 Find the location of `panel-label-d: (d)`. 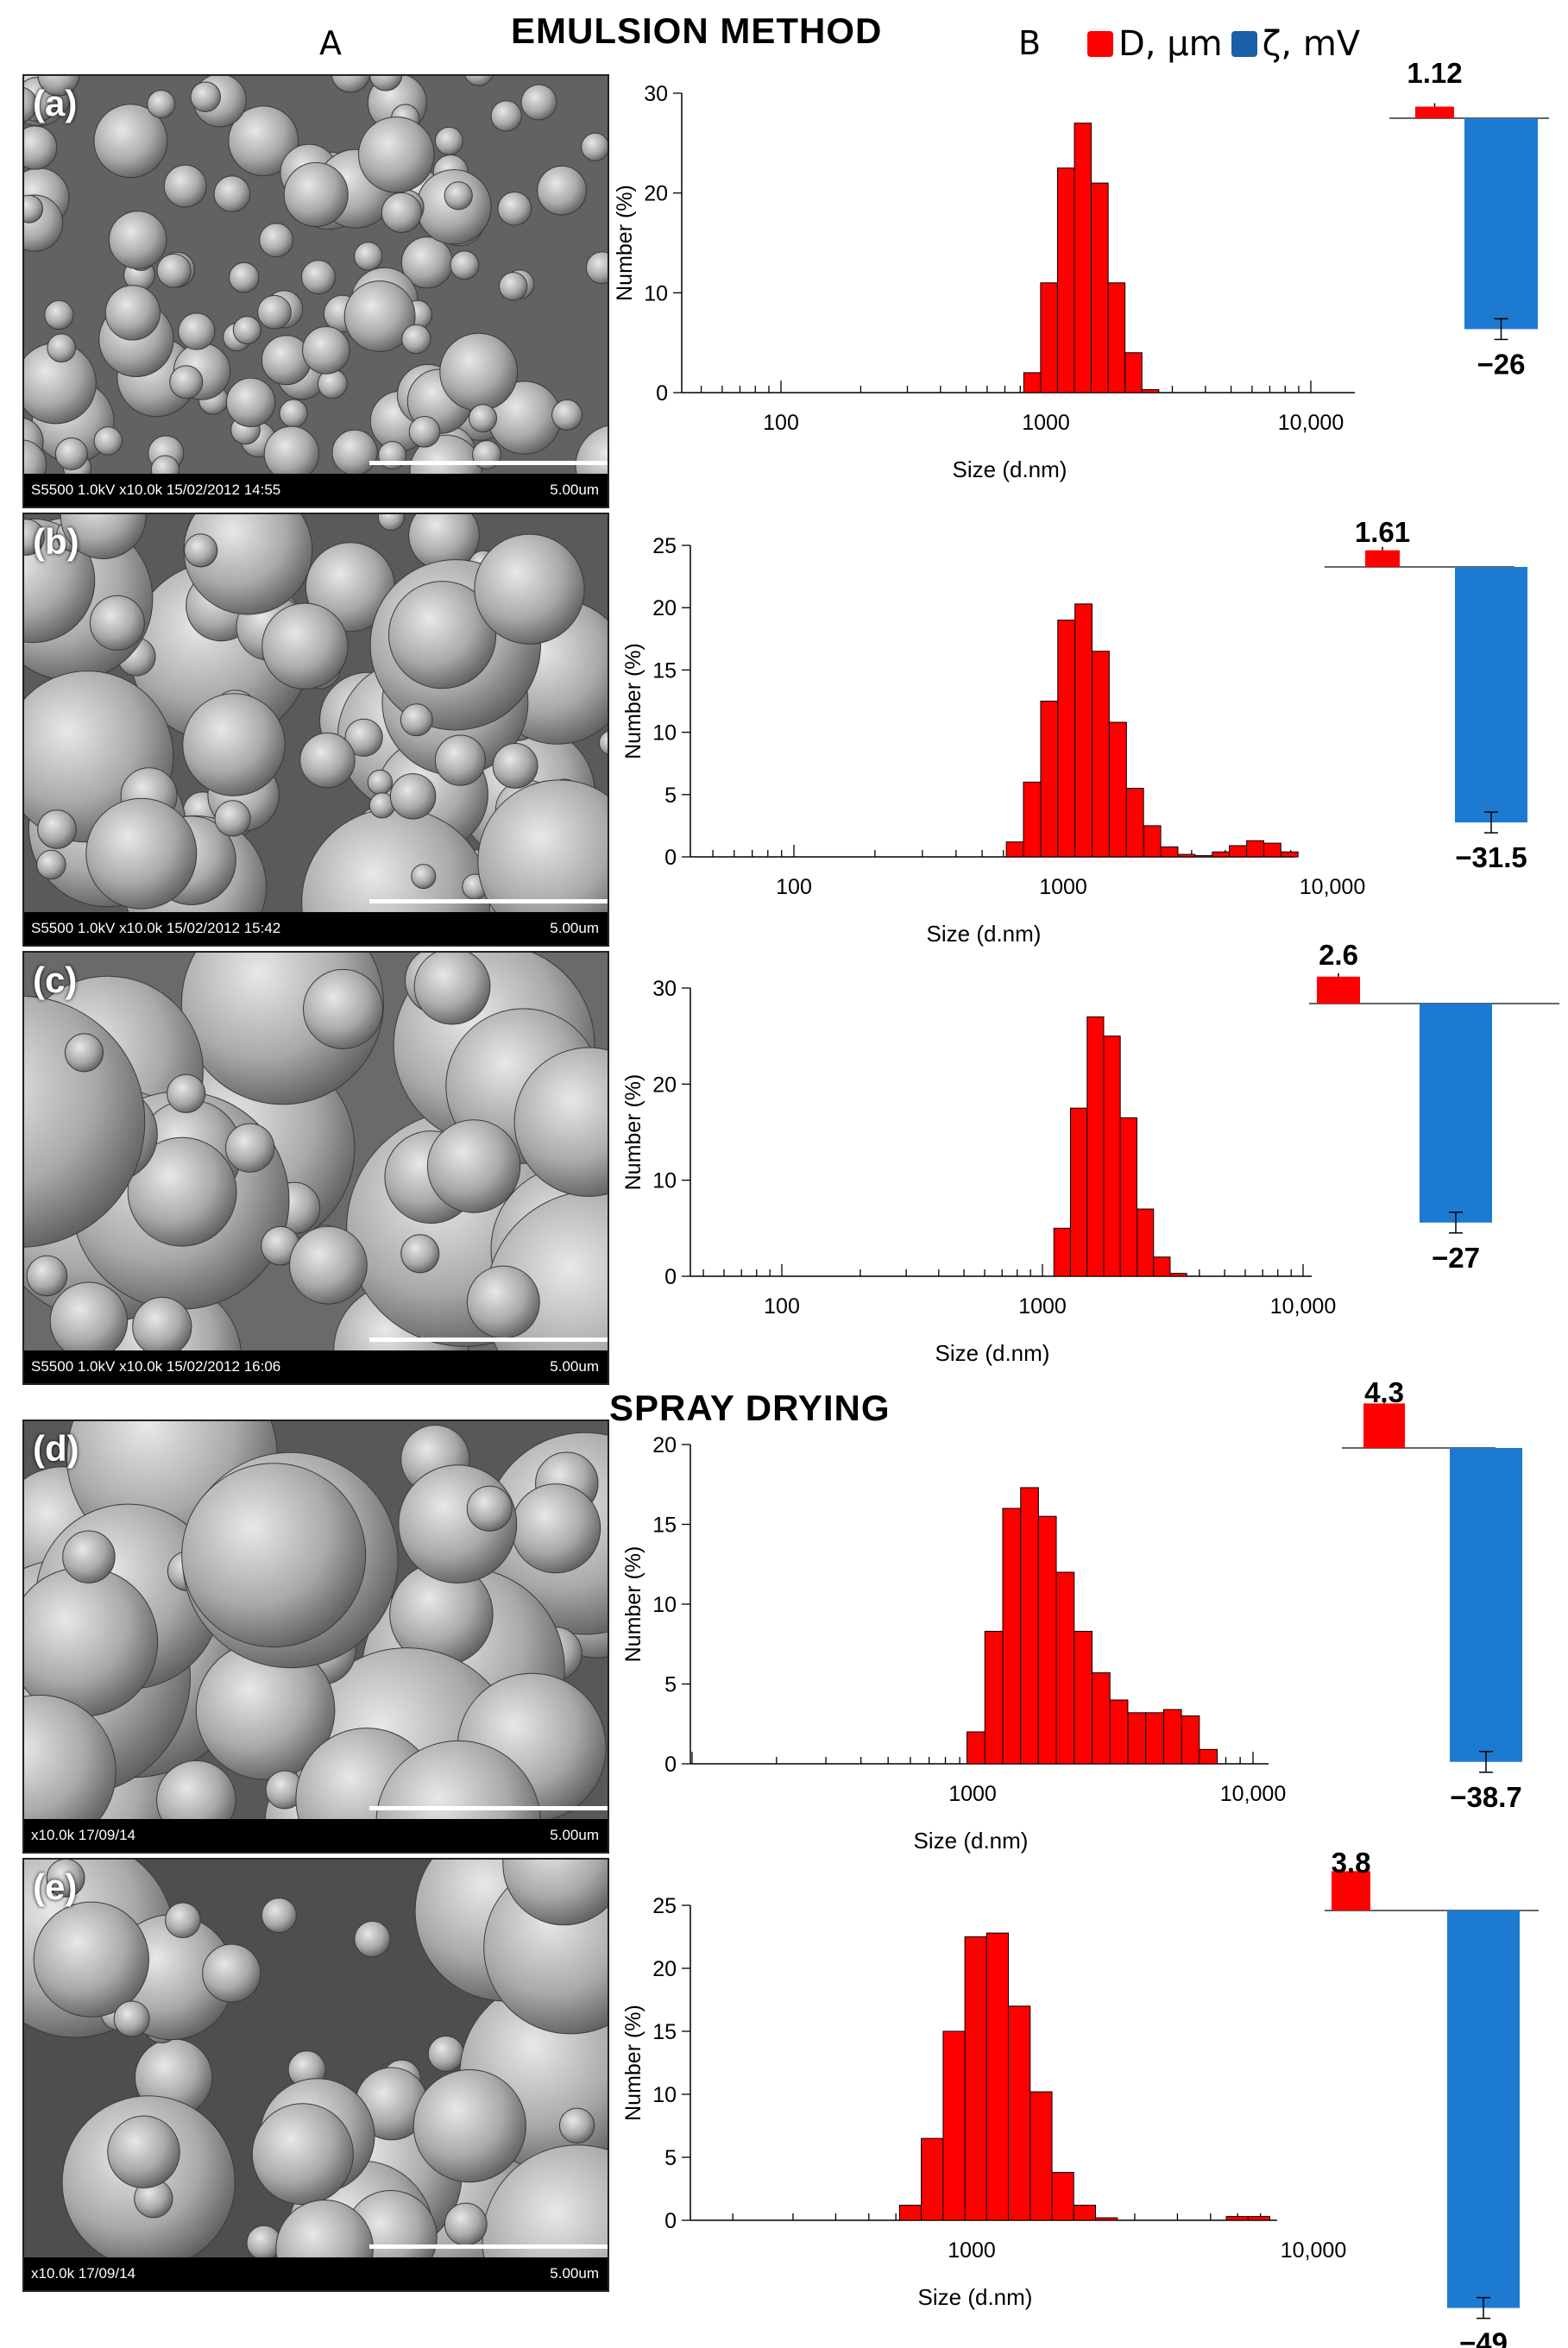

panel-label-d: (d) is located at coordinates (56, 1449).